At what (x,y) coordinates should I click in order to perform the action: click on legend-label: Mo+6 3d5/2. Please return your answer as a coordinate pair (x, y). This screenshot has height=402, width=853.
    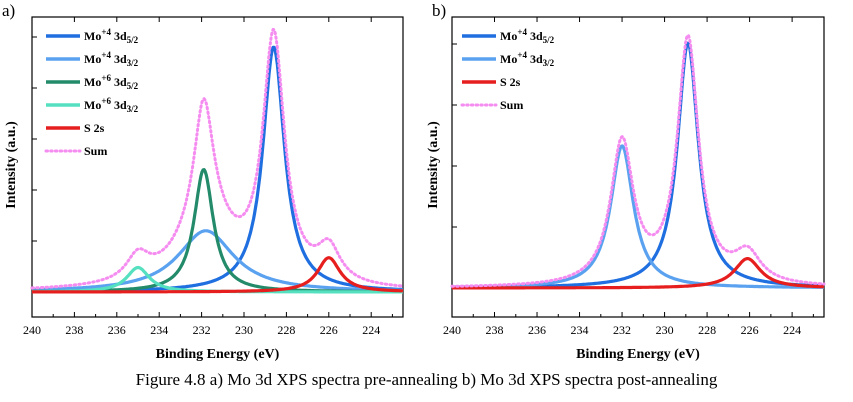
    Looking at the image, I should click on (111, 82).